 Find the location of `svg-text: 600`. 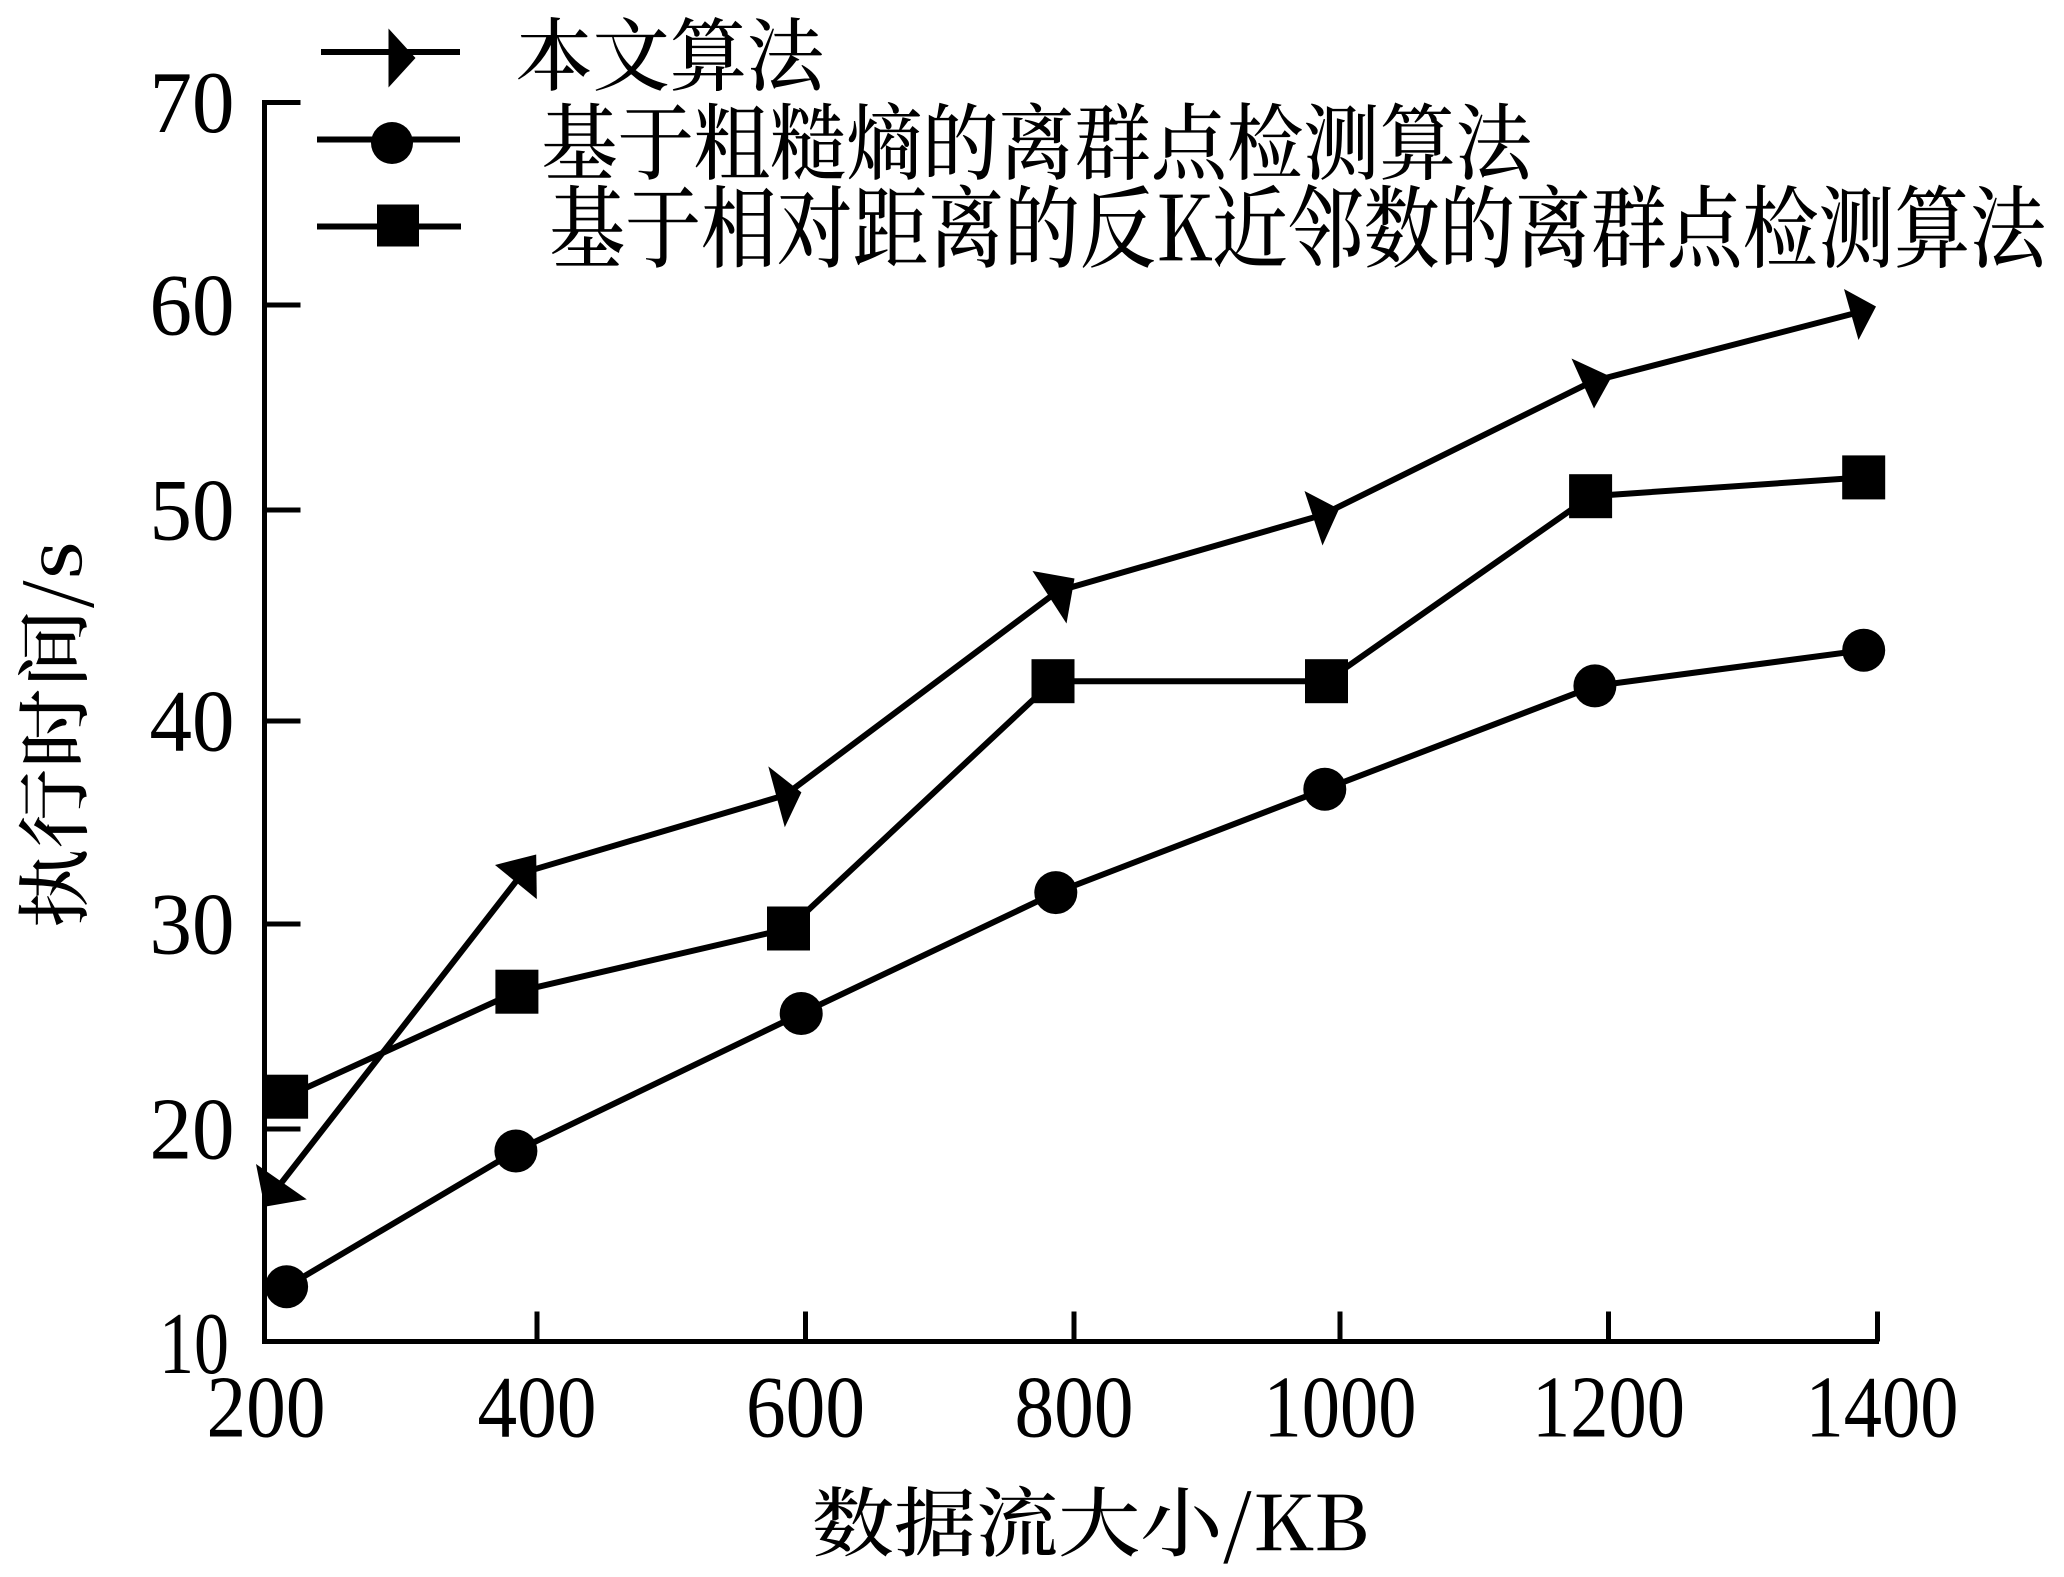

svg-text: 600 is located at coordinates (805, 1408).